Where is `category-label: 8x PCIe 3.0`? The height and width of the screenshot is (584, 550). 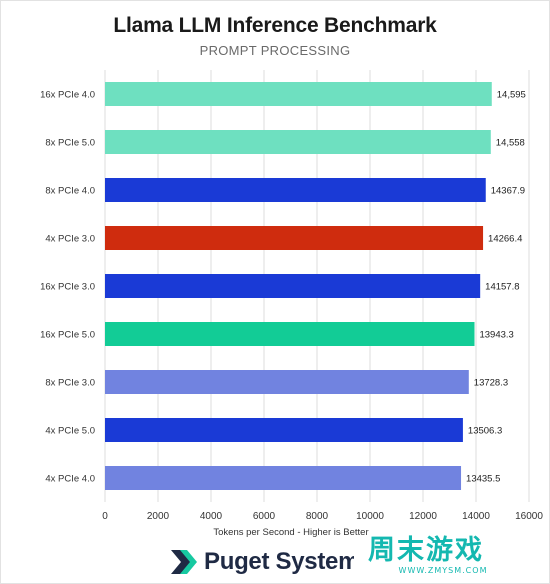
category-label: 8x PCIe 3.0 is located at coordinates (70, 383).